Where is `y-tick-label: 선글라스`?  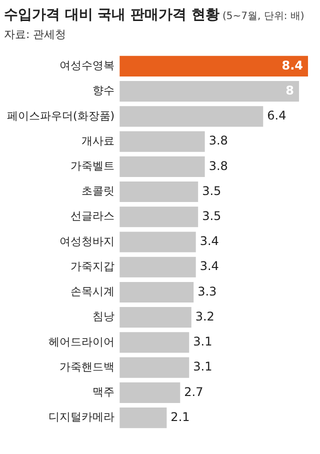
y-tick-label: 선글라스 is located at coordinates (92, 216).